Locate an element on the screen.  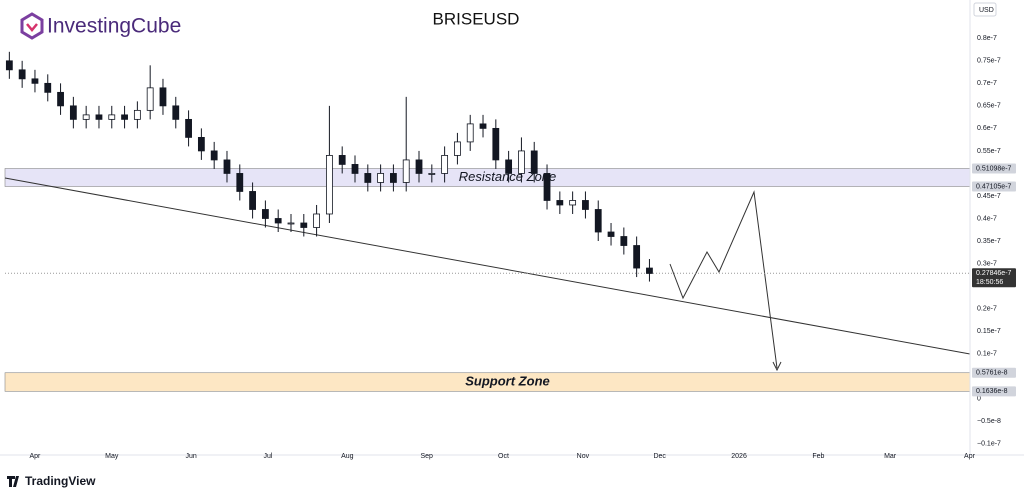
y-tick-label: −0.1e-7 is located at coordinates (989, 444).